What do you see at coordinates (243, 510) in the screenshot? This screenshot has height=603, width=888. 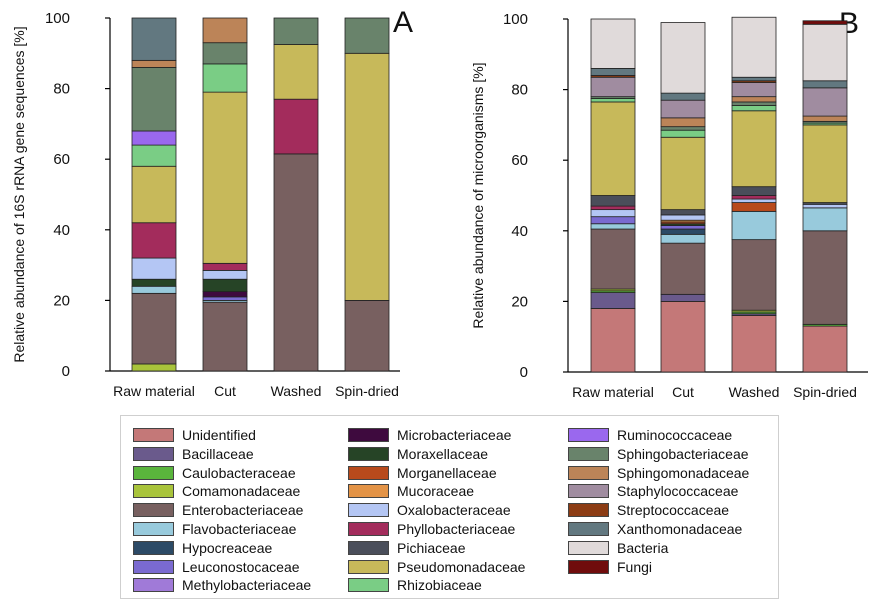 I see `legend-label: Enterobacteriaceae` at bounding box center [243, 510].